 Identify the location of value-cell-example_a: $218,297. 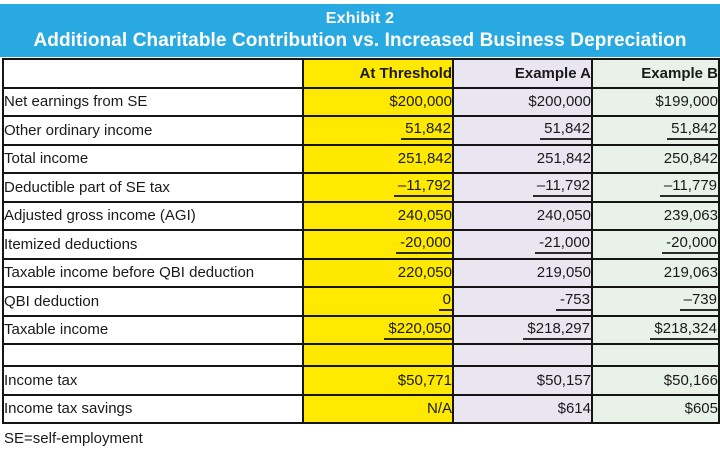
(522, 329).